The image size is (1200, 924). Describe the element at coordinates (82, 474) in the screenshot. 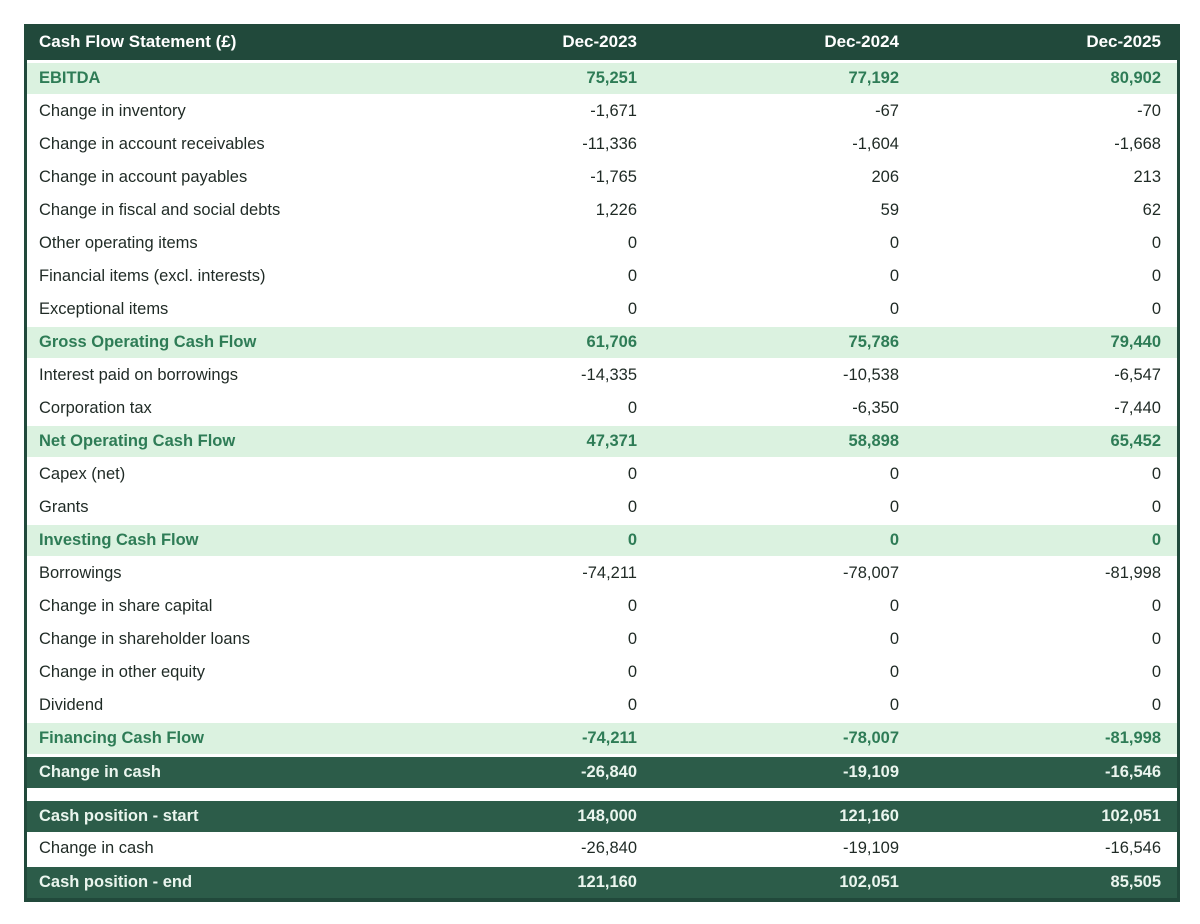

I see `row-label: Capex (net)` at that location.